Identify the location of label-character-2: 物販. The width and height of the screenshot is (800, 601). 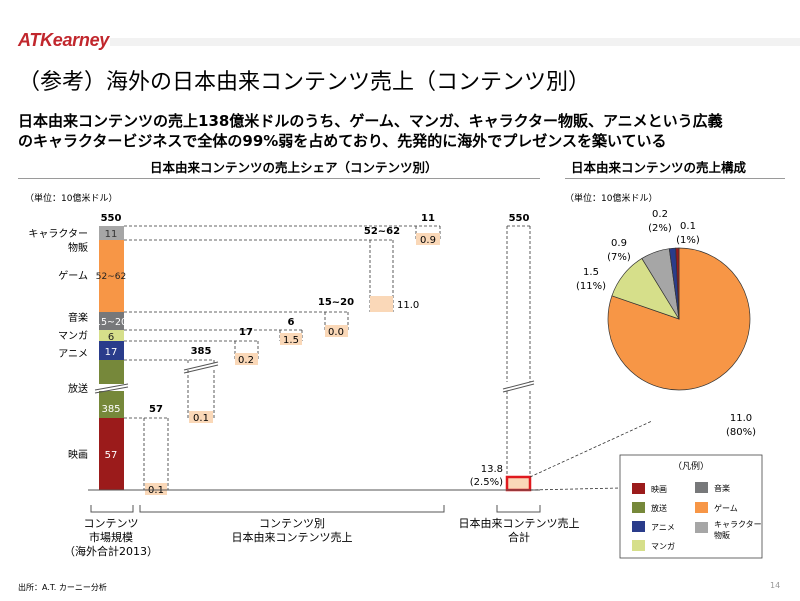
(78, 247).